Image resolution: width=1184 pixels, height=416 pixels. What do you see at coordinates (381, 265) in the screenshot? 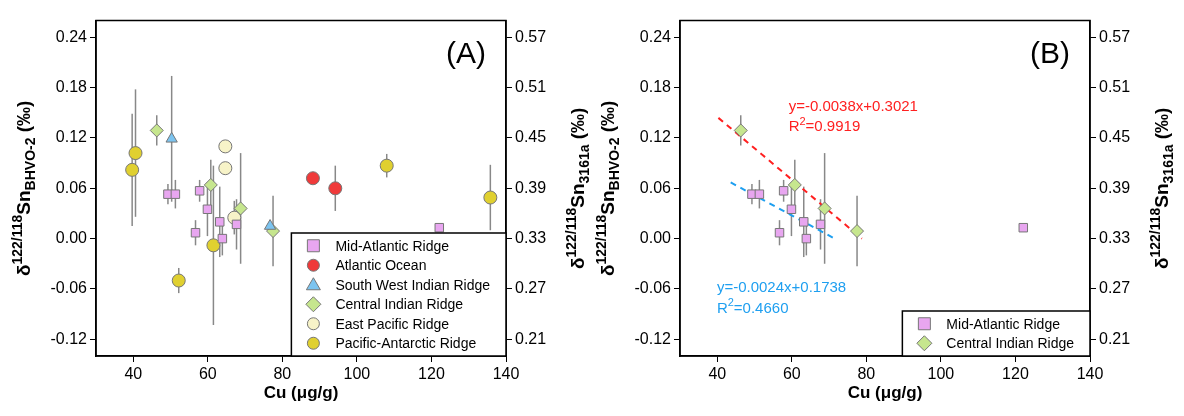
I see `legend-label: Atlantic Ocean` at bounding box center [381, 265].